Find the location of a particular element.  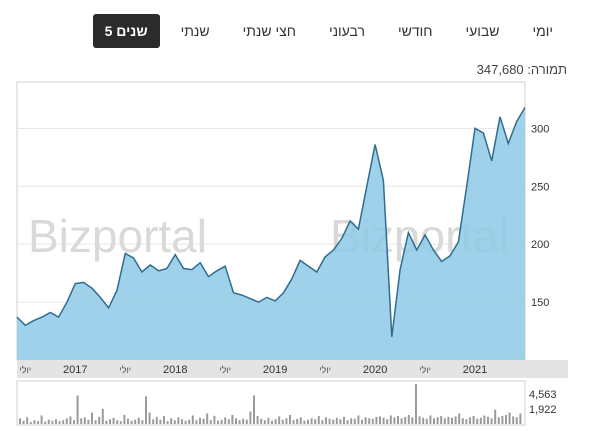

tab-halfyear: חצי שנתי is located at coordinates (269, 31).